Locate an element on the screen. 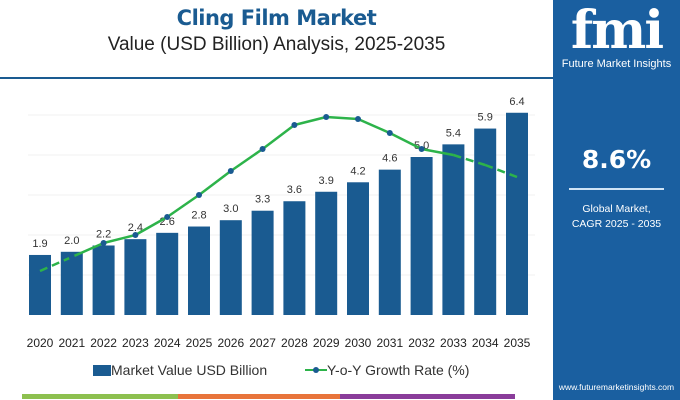  x-tick-2029: 2029 is located at coordinates (326, 343).